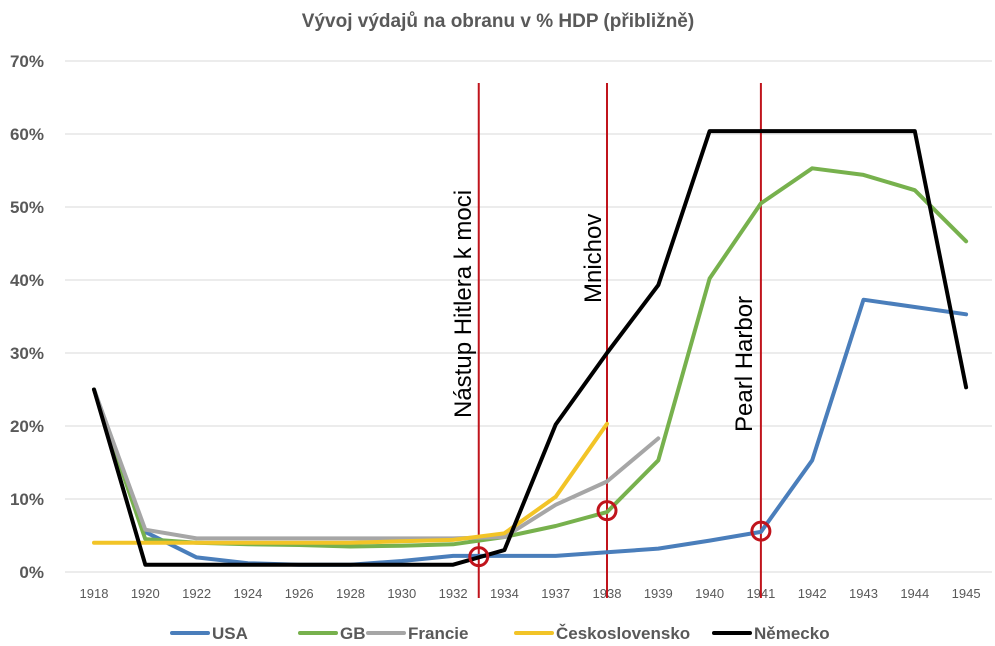  What do you see at coordinates (332, 633) in the screenshot?
I see `legend-item: GB` at bounding box center [332, 633].